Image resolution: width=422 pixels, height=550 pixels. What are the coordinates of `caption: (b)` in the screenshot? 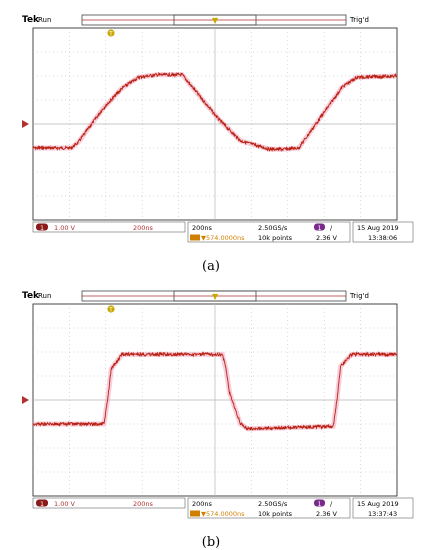 It's located at (211, 542).